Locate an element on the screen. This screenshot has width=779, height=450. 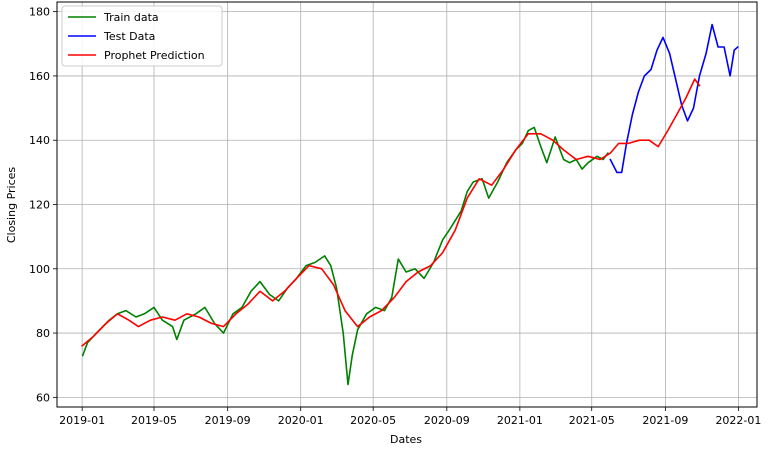
y-tick-label: 140 is located at coordinates (39, 140).